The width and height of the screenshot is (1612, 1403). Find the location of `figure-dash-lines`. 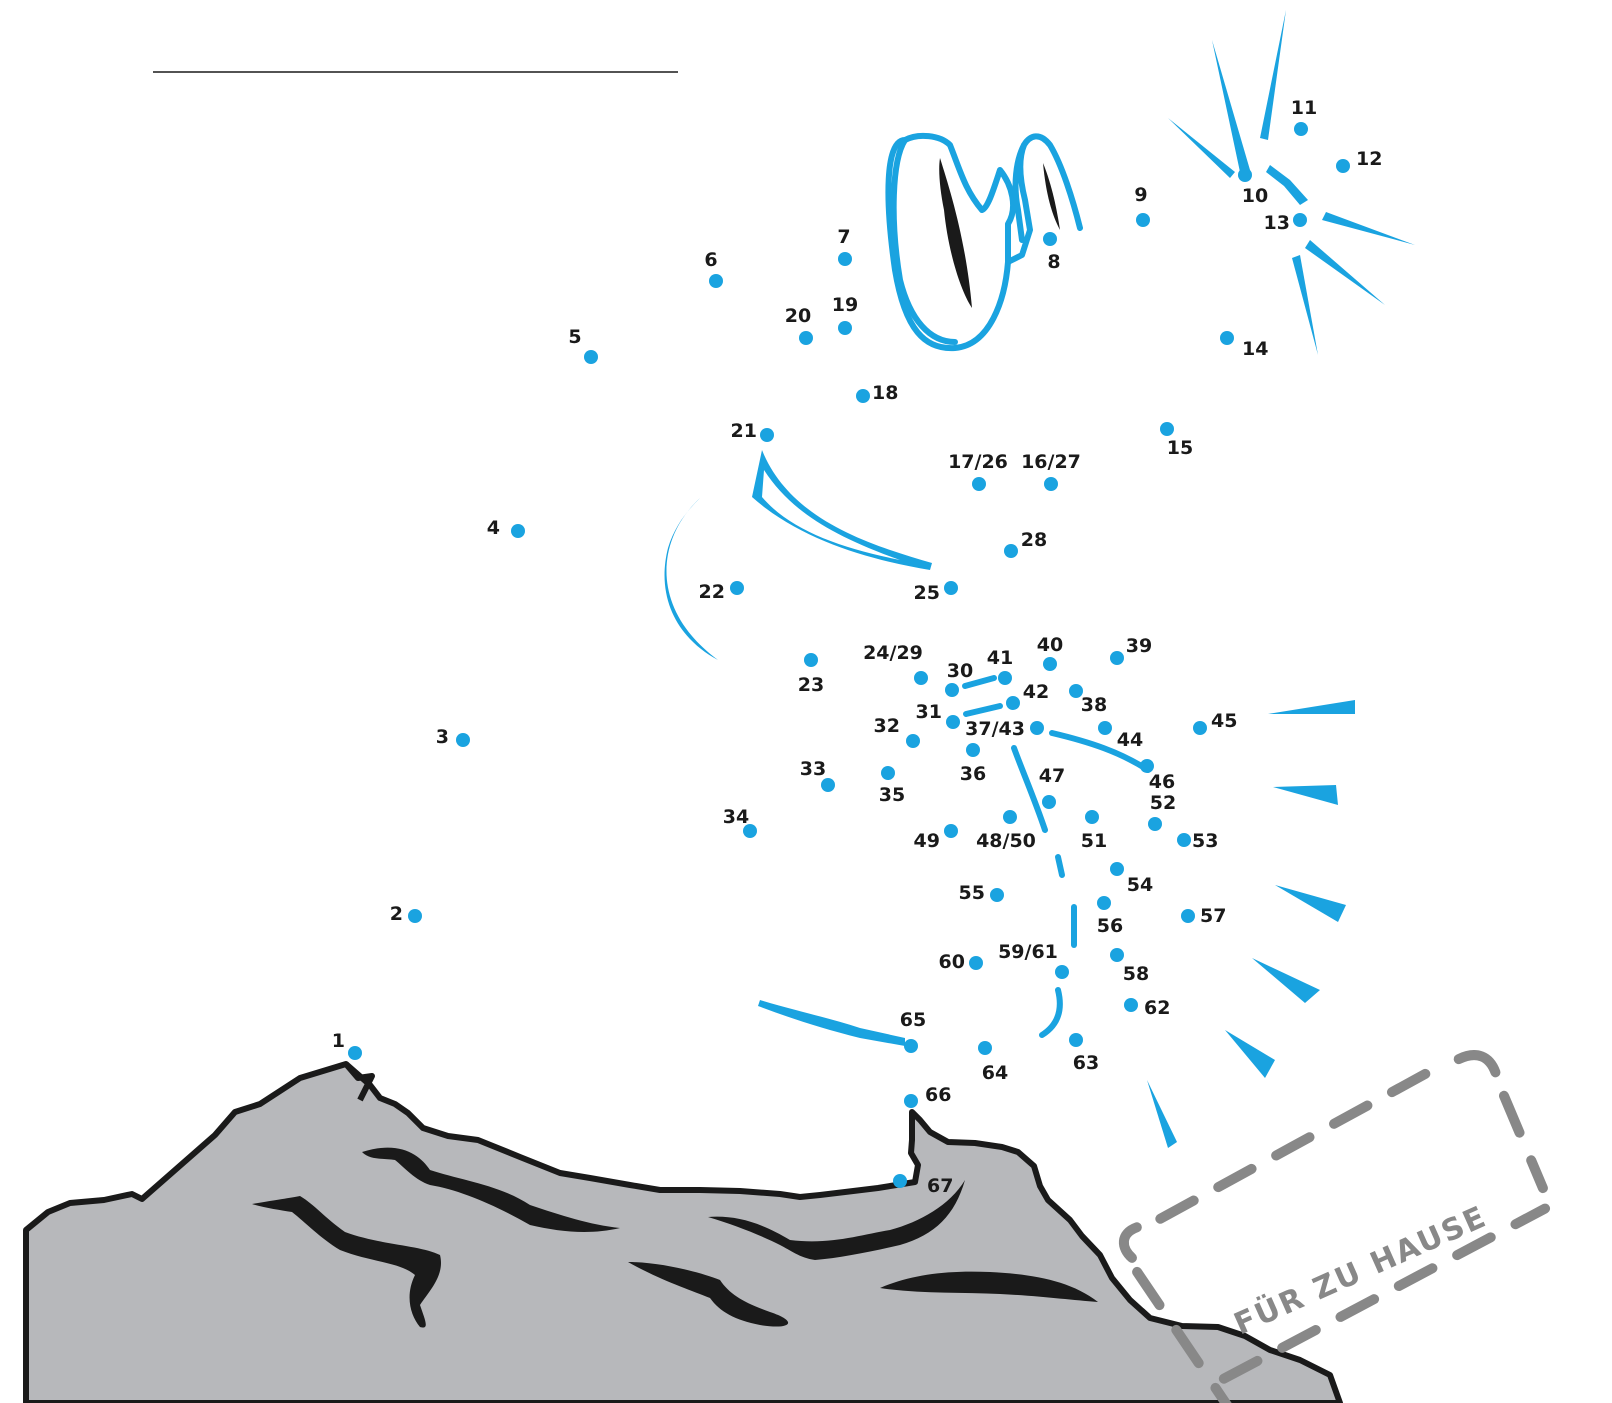

figure-dash-lines is located at coordinates (1056, 856).